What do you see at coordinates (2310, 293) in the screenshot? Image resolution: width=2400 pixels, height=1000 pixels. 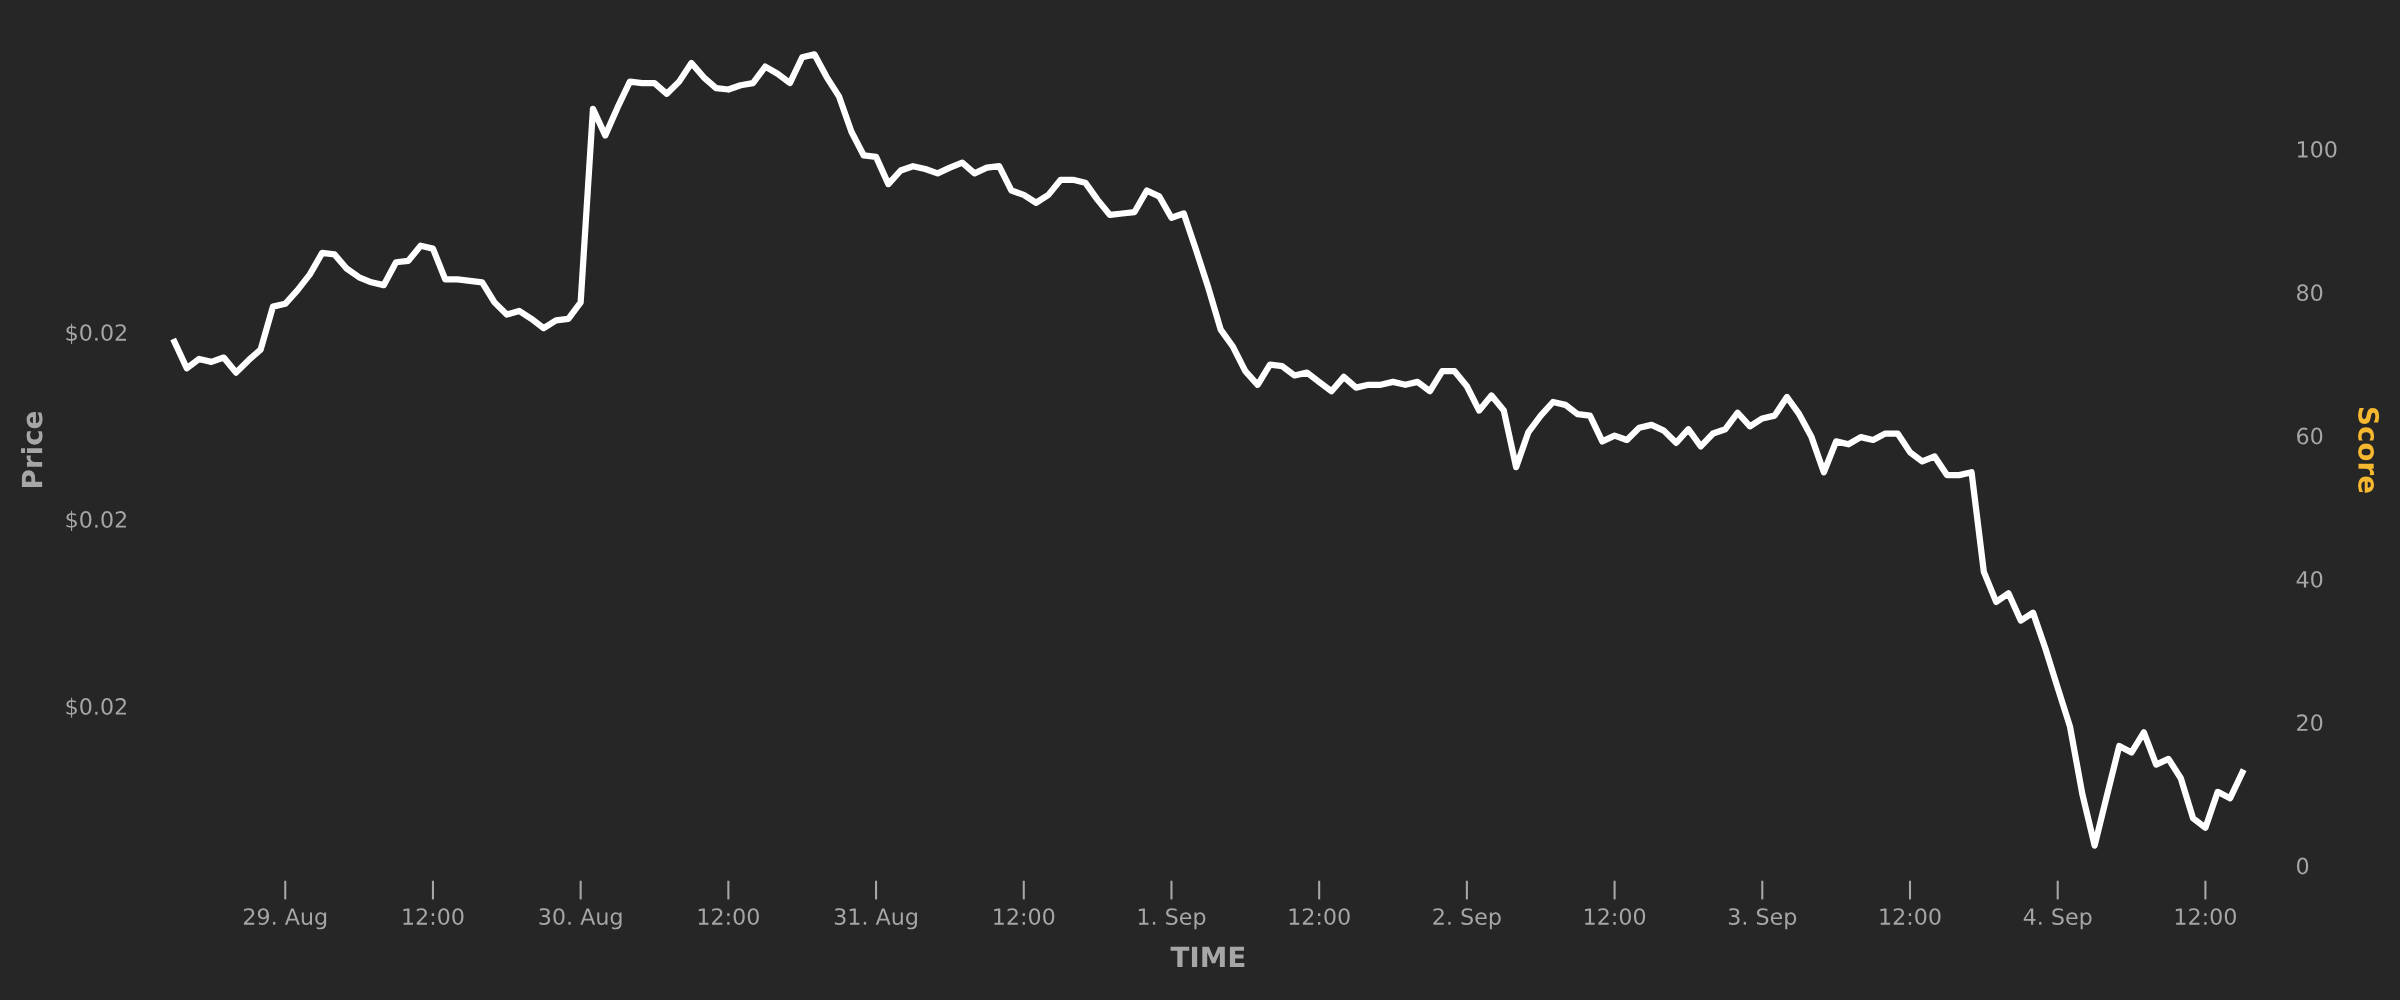 I see `y2-tick-label: 80` at bounding box center [2310, 293].